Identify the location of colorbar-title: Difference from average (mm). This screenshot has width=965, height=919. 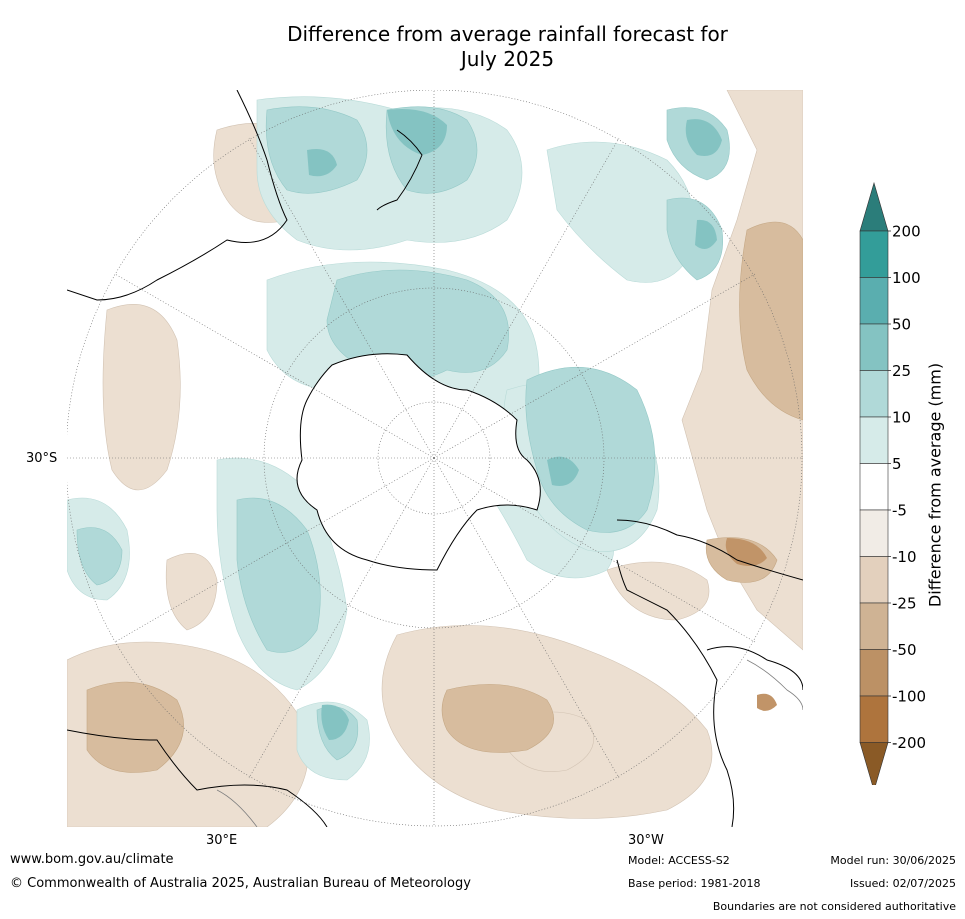
(935, 485).